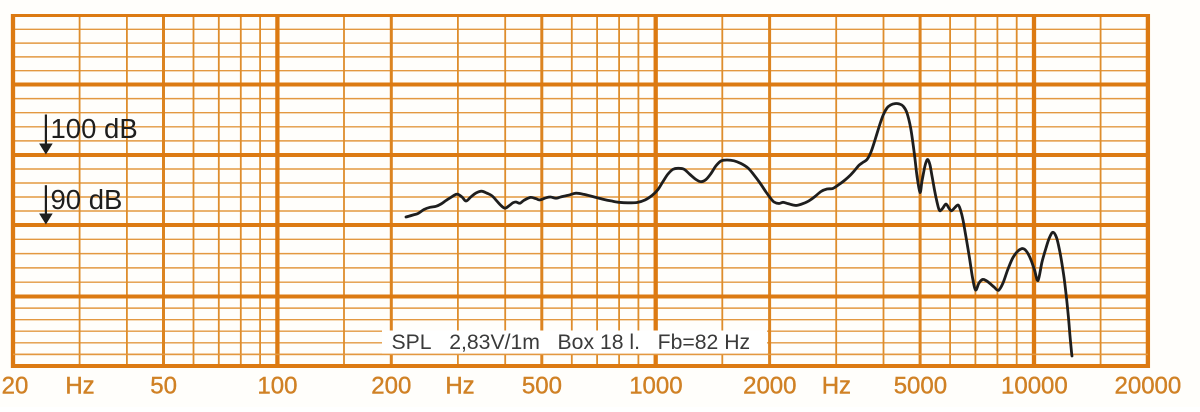 The height and width of the screenshot is (412, 1200). Describe the element at coordinates (87, 199) in the screenshot. I see `svg-text: 90 dB` at that location.